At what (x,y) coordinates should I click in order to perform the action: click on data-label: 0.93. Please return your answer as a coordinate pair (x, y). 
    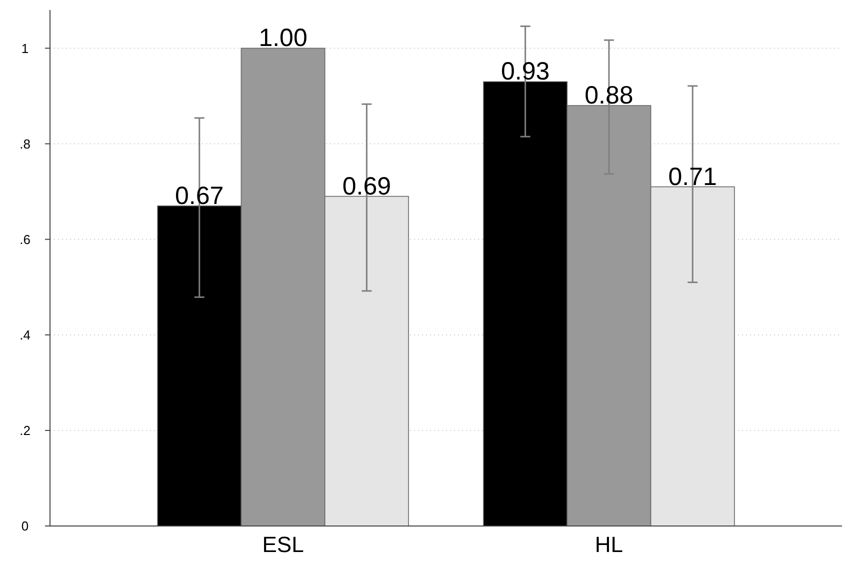
    Looking at the image, I should click on (525, 72).